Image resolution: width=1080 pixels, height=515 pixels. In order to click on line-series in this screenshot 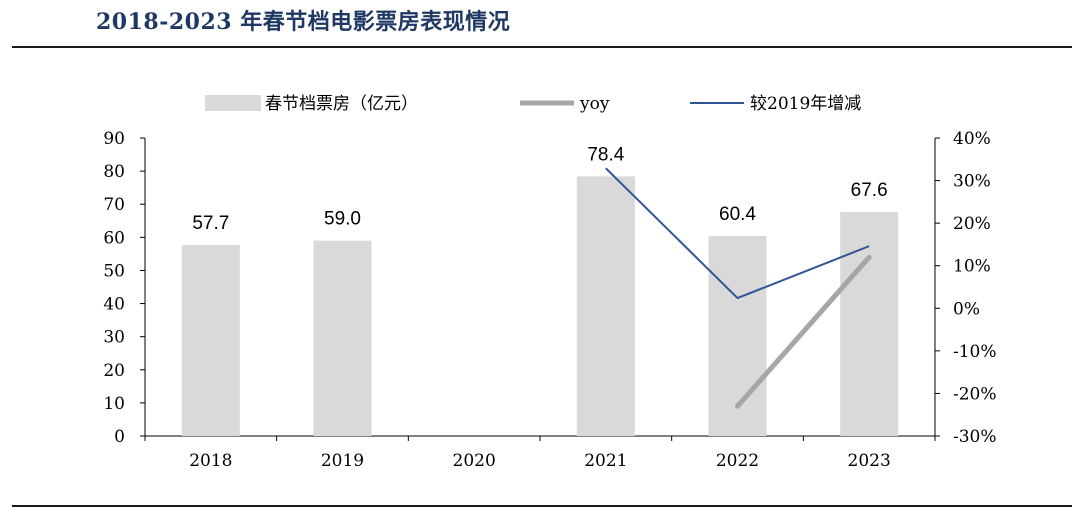, I will do `click(738, 288)`.